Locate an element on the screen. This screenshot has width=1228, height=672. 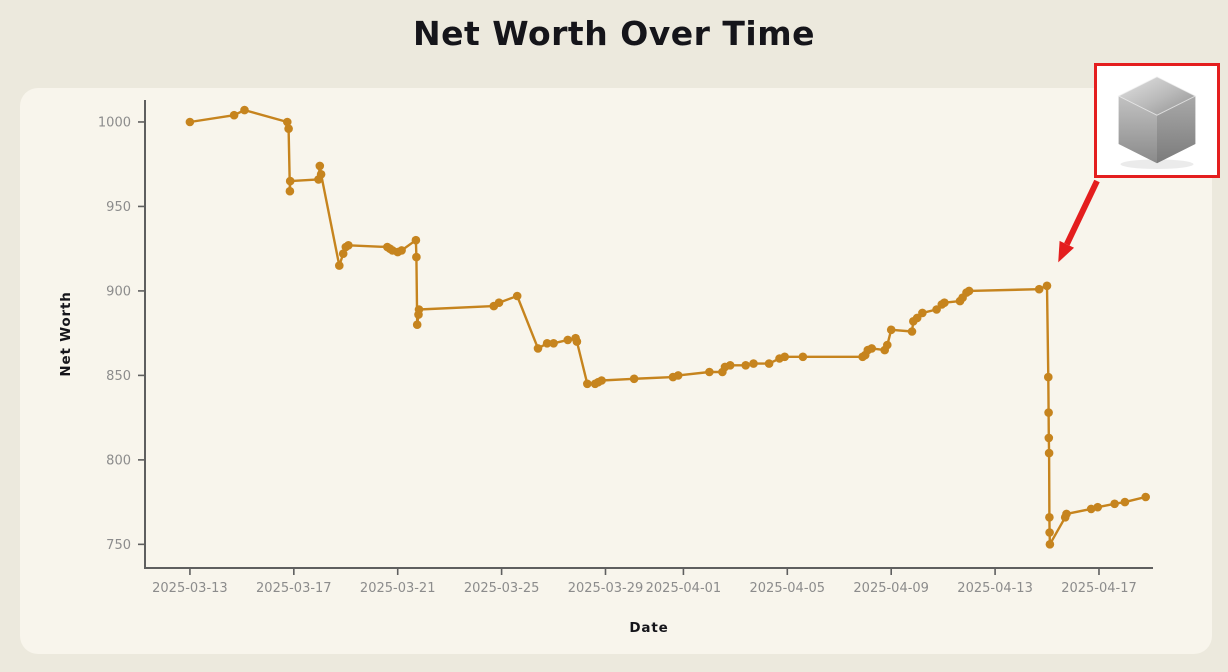
annotation-arrow-shaft is located at coordinates (1082, 212).